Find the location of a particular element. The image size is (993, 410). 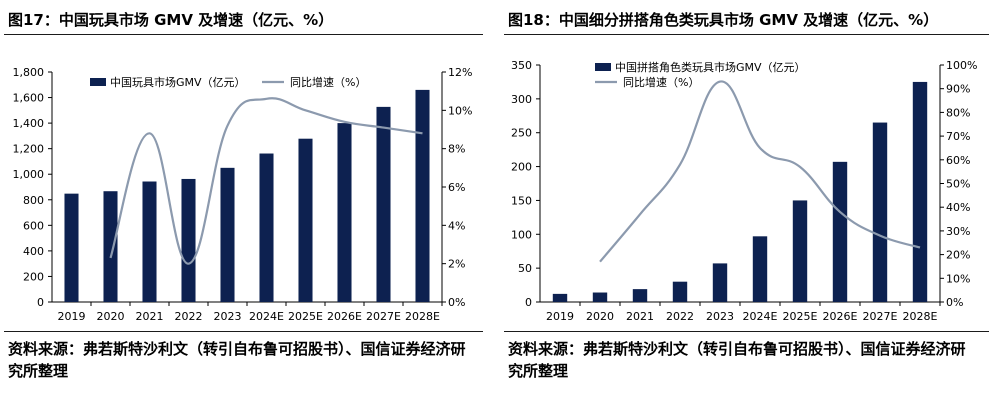

y-right-tick-label: 6% is located at coordinates (456, 187).